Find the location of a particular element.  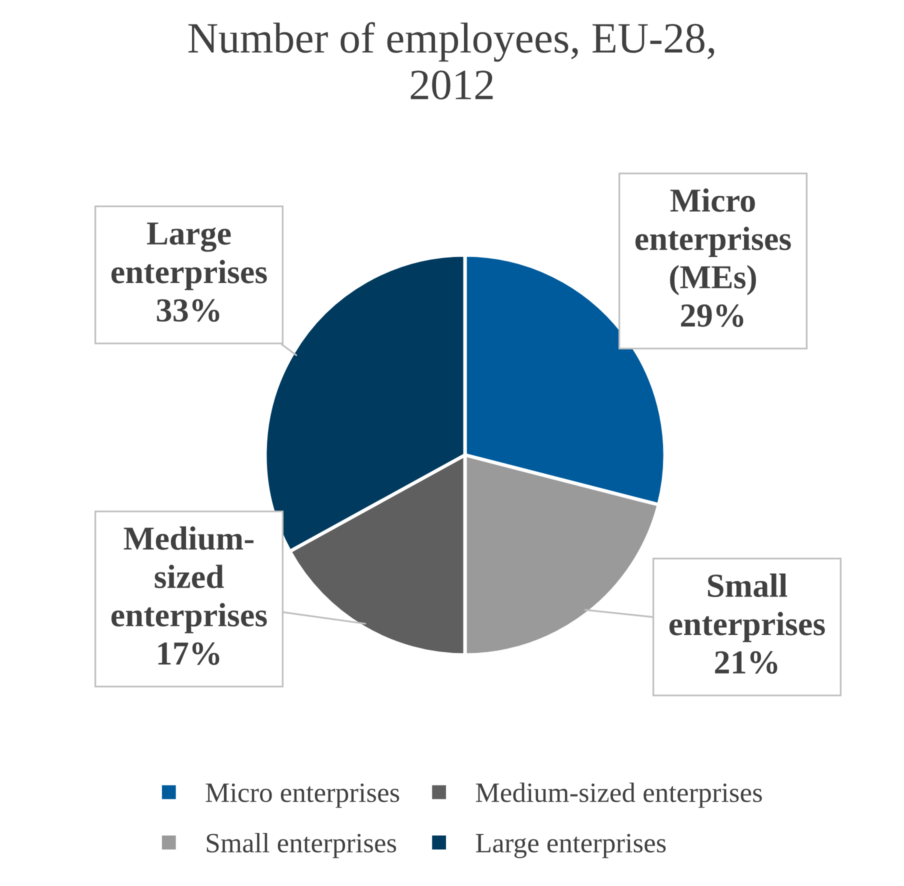

data-label: Large enterprises 33% is located at coordinates (189, 272).